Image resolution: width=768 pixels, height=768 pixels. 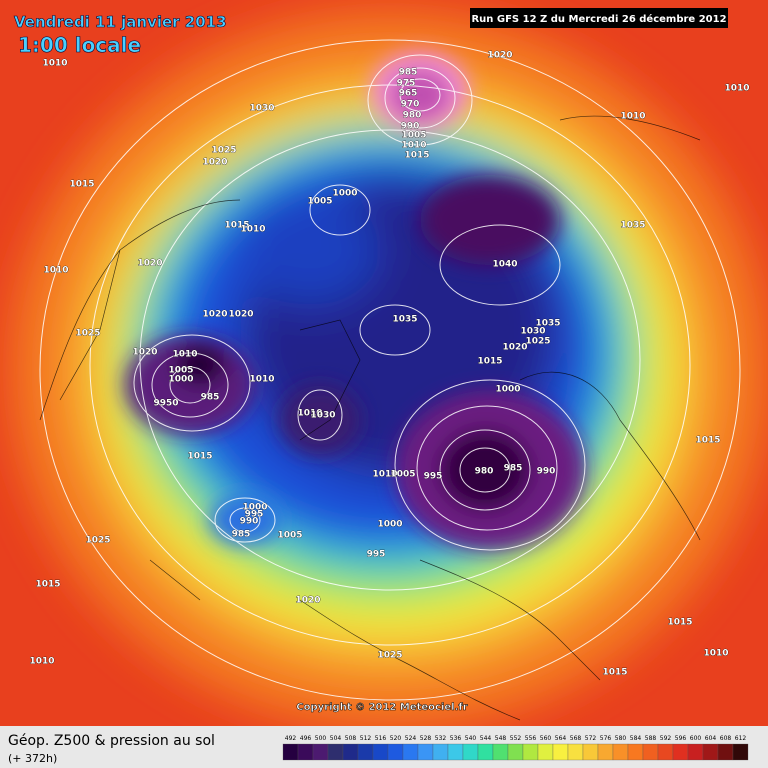 What do you see at coordinates (606, 738) in the screenshot?
I see `colorbar-label: 576` at bounding box center [606, 738].